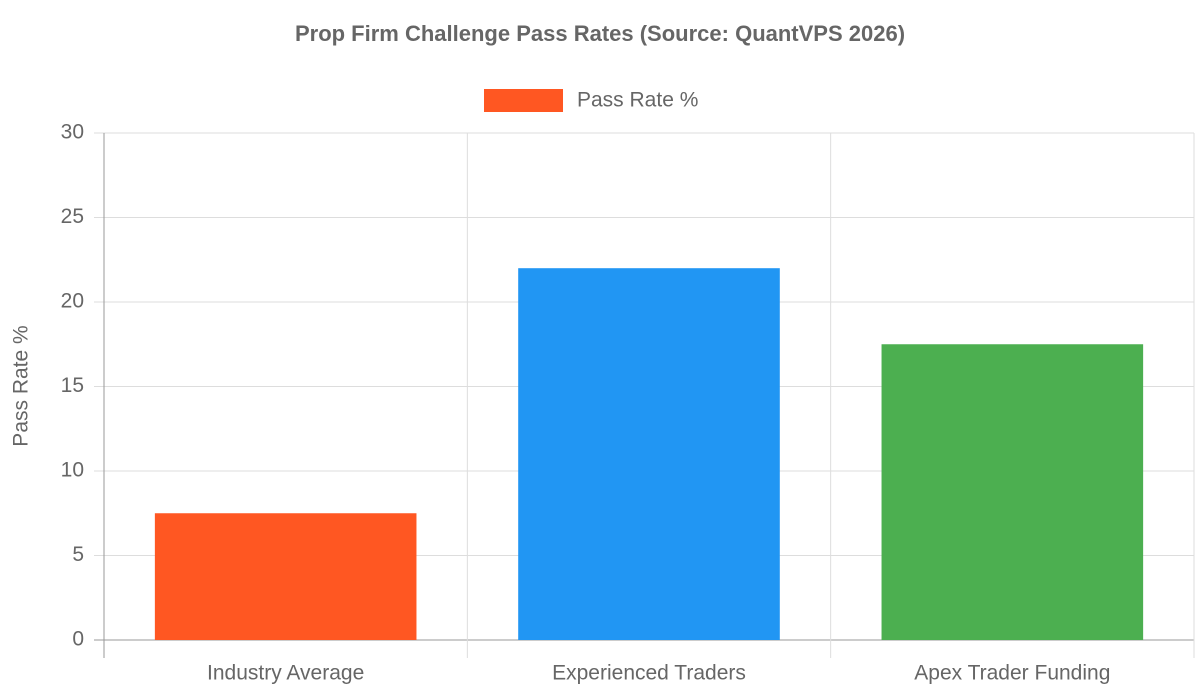 This screenshot has height=700, width=1200. What do you see at coordinates (72, 301) in the screenshot?
I see `y-tick-label: 20` at bounding box center [72, 301].